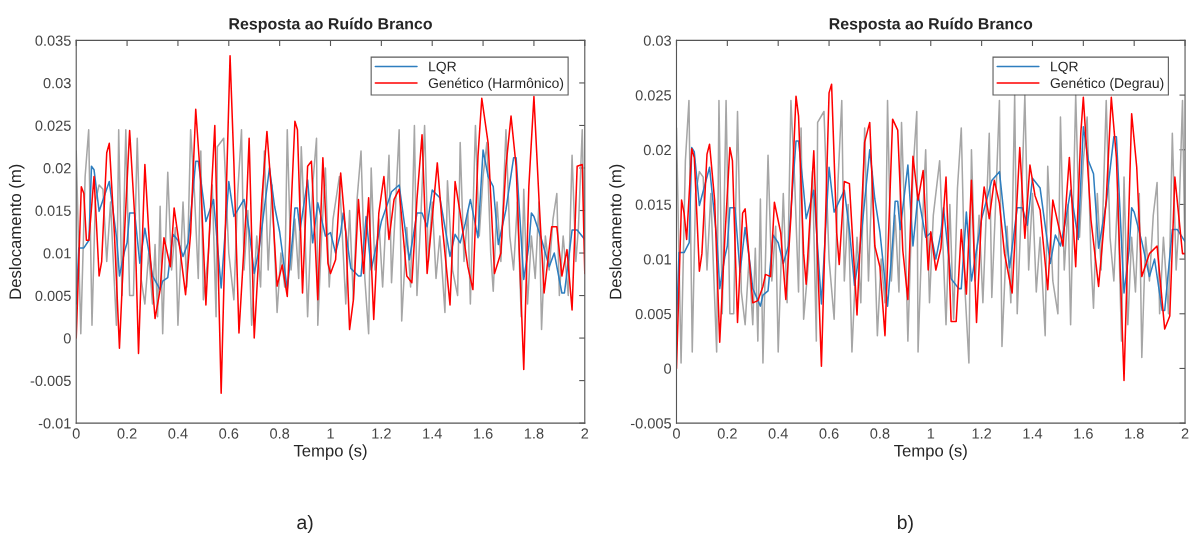 This screenshot has width=1191, height=539. I want to click on text: a), so click(305, 524).